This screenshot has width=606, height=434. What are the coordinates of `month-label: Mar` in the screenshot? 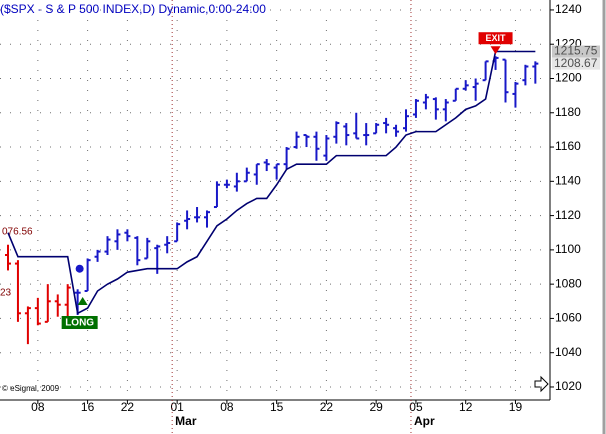 It's located at (186, 421).